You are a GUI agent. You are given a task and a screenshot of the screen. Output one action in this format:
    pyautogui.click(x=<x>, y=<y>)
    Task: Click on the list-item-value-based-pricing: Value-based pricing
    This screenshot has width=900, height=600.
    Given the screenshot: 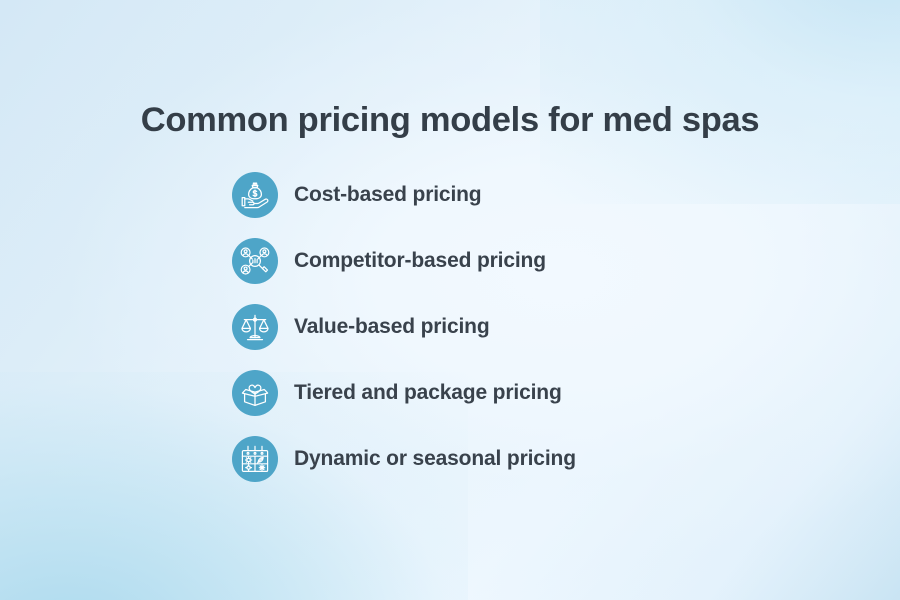 What is the action you would take?
    pyautogui.click(x=404, y=327)
    